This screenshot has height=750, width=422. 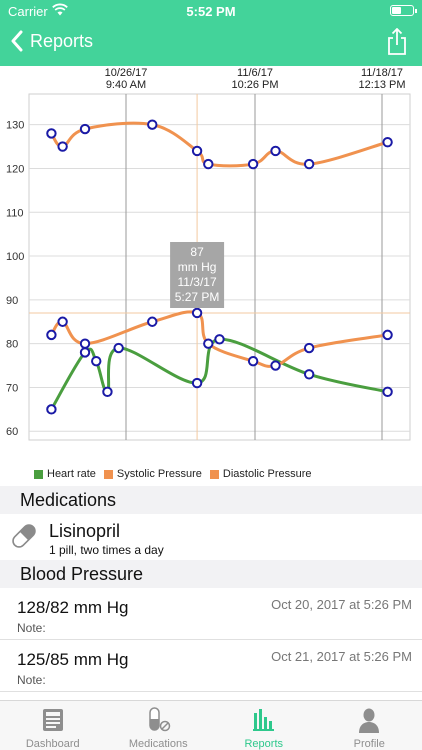 I want to click on x-tick-label-date: 11/6/17, so click(x=255, y=73).